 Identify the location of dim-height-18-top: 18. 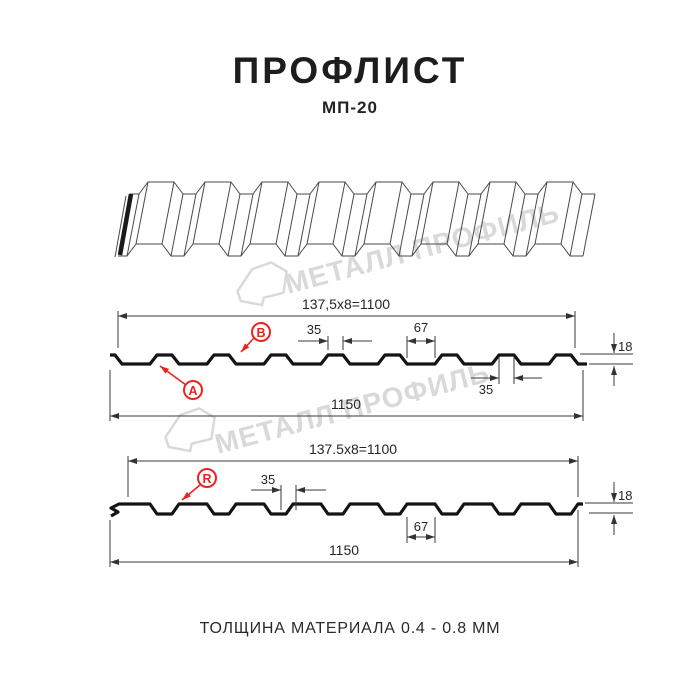
(625, 346).